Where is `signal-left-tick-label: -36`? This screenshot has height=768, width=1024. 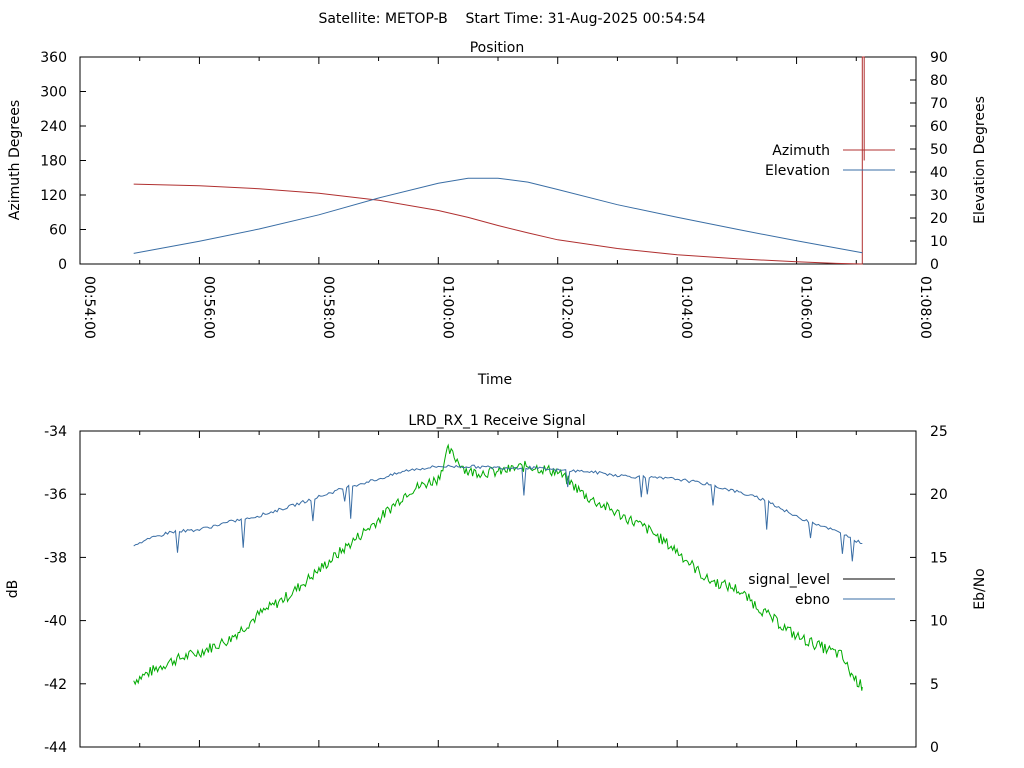
signal-left-tick-label: -36 is located at coordinates (55, 495).